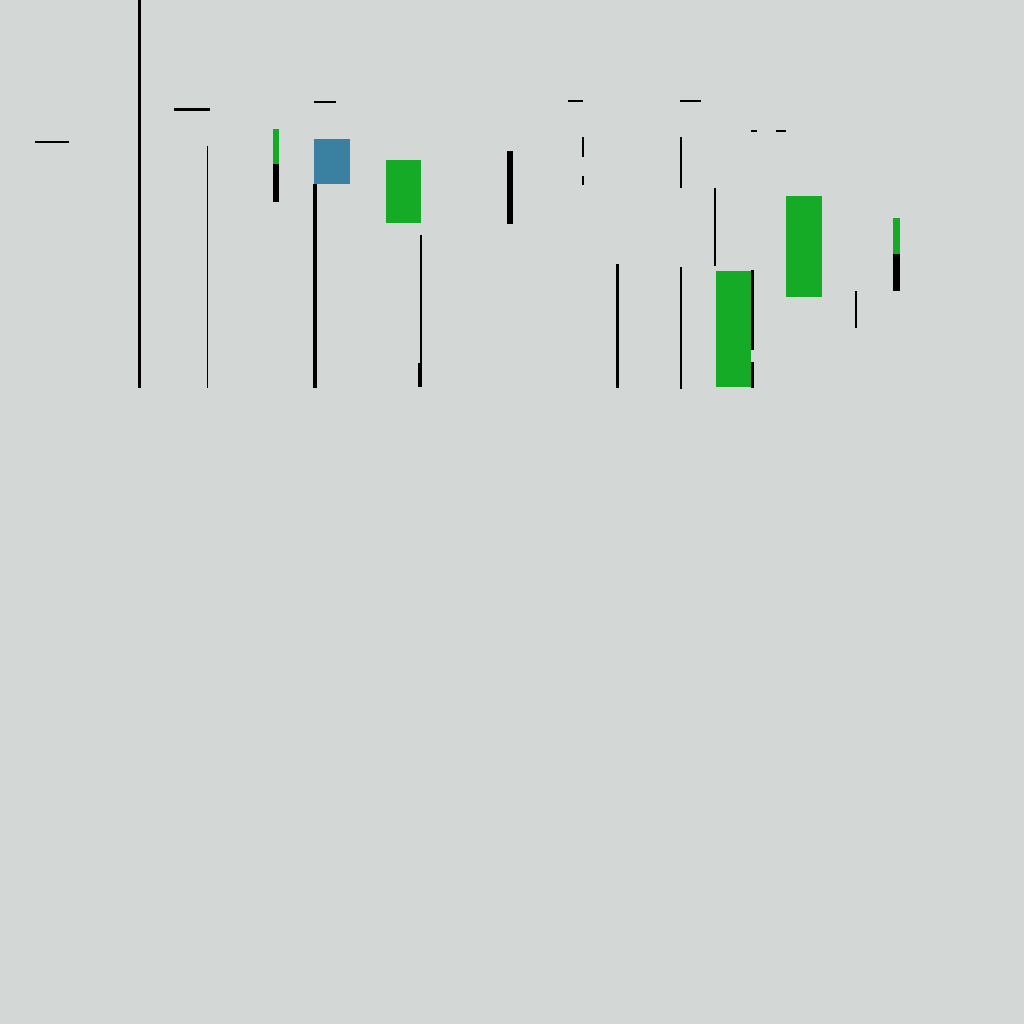 The width and height of the screenshot is (1024, 1024). What do you see at coordinates (332, 161) in the screenshot?
I see `blue-rectangle` at bounding box center [332, 161].